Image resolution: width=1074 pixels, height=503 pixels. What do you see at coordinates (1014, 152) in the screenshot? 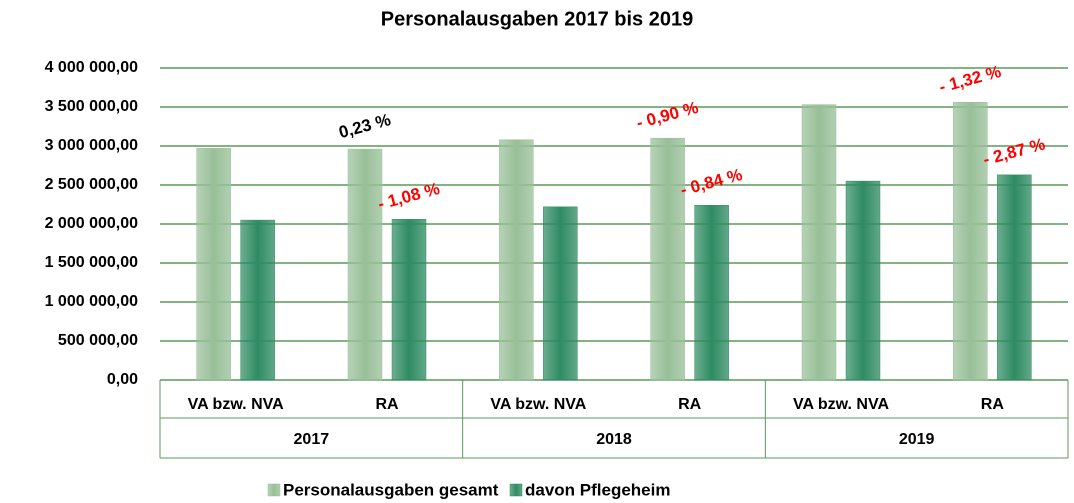
I see `annotation: - 2,87 %` at bounding box center [1014, 152].